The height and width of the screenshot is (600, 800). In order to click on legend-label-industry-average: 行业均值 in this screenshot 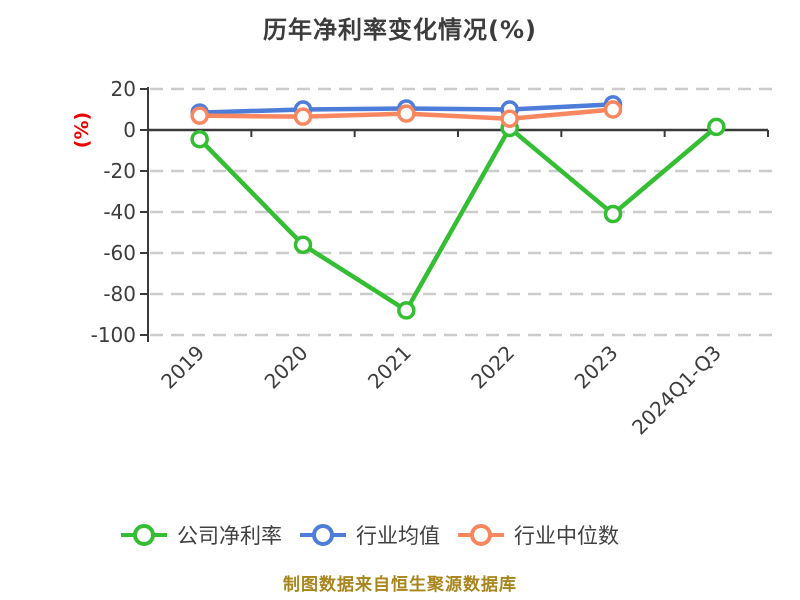, I will do `click(398, 536)`.